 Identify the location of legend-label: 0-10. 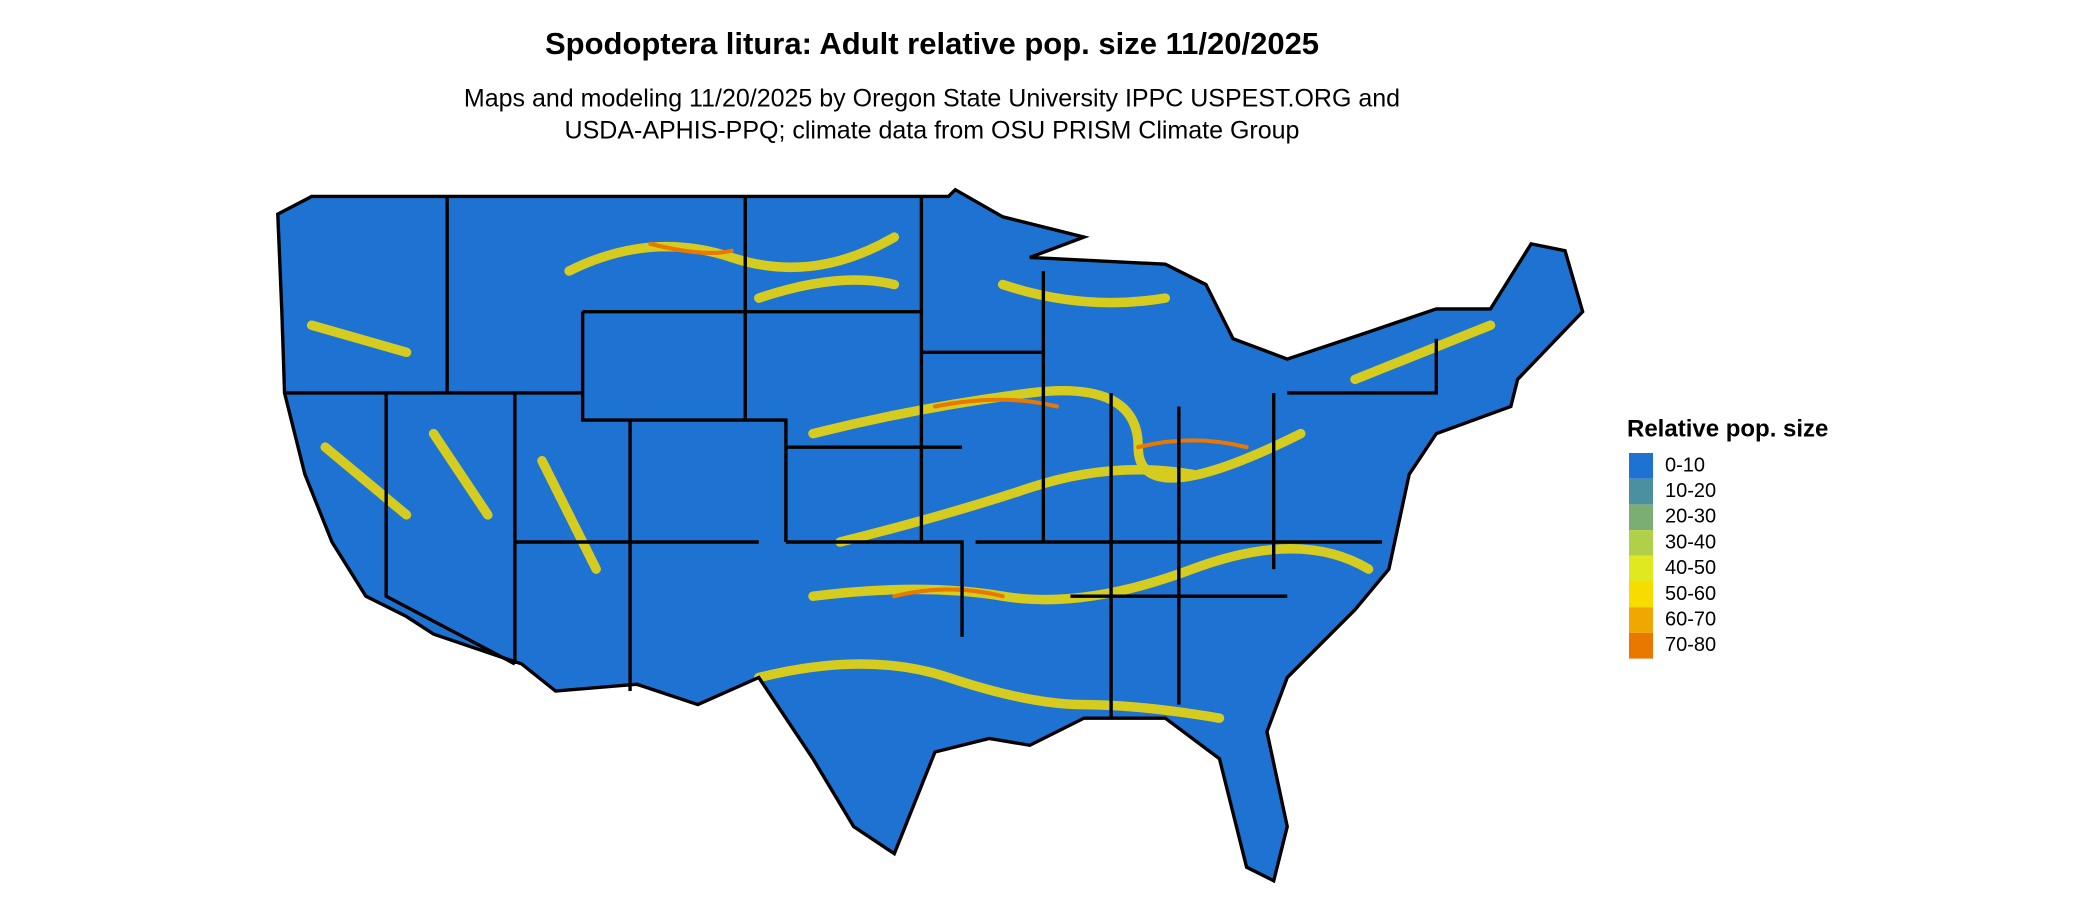
(1685, 465).